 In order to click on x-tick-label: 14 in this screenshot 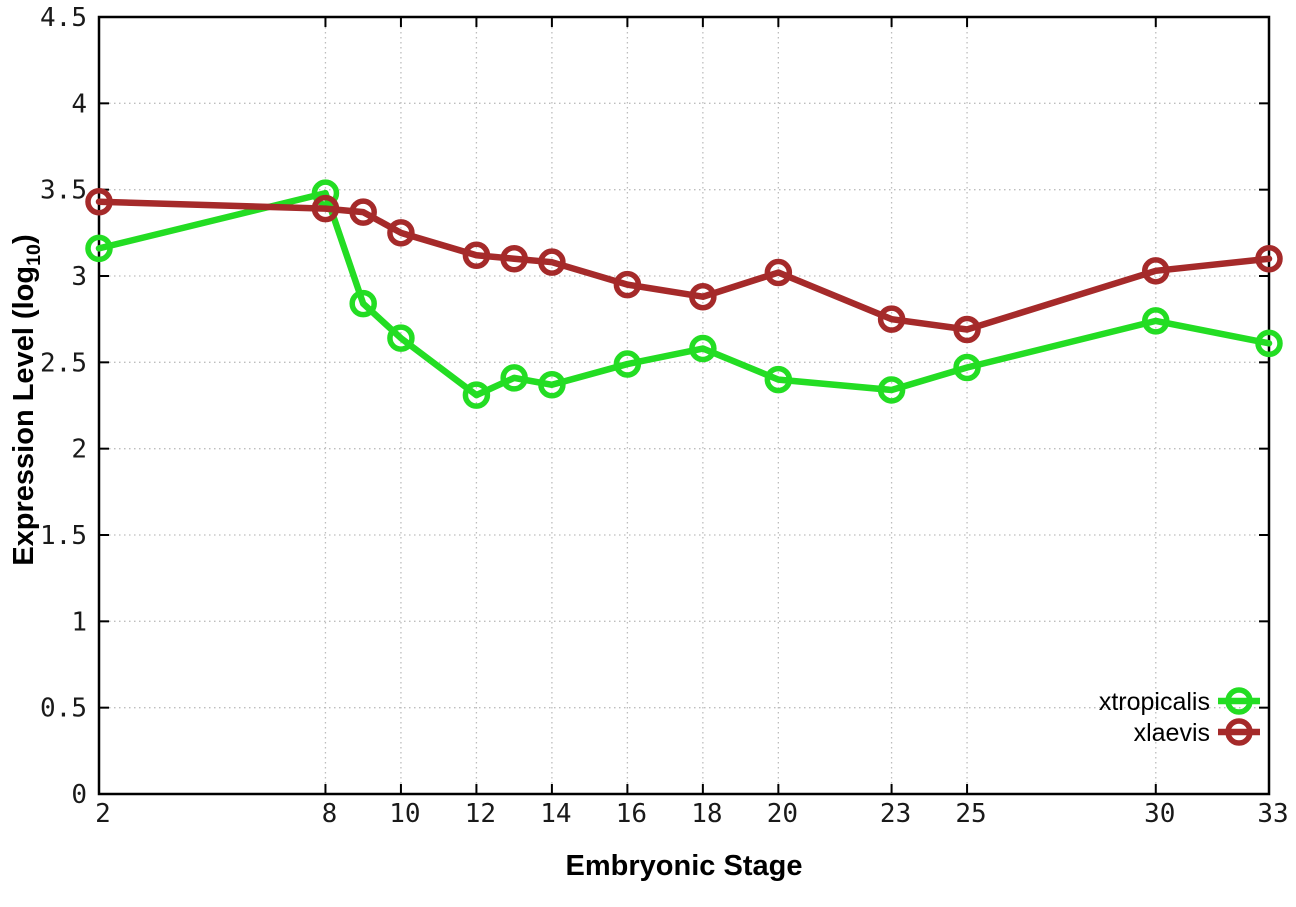, I will do `click(555, 814)`.